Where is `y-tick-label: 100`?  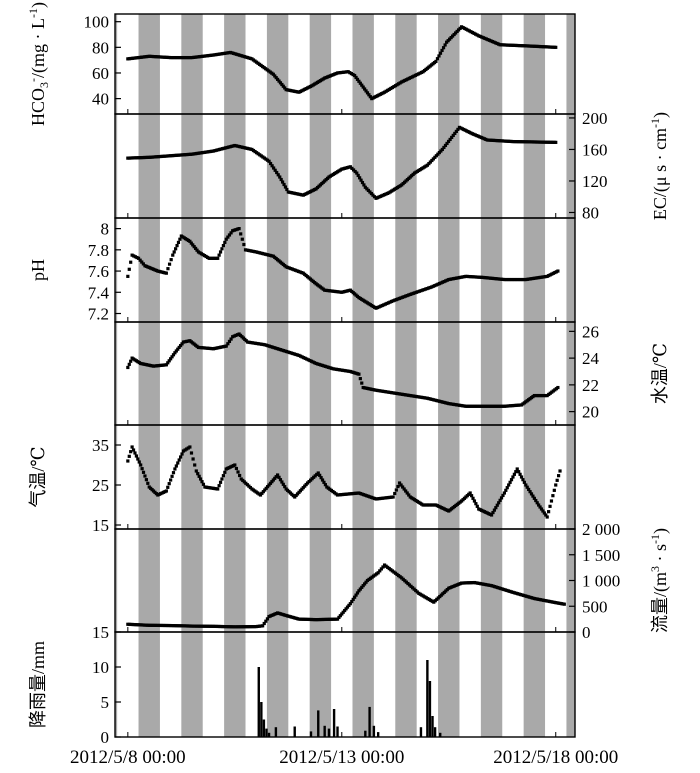 y-tick-label: 100 is located at coordinates (97, 22).